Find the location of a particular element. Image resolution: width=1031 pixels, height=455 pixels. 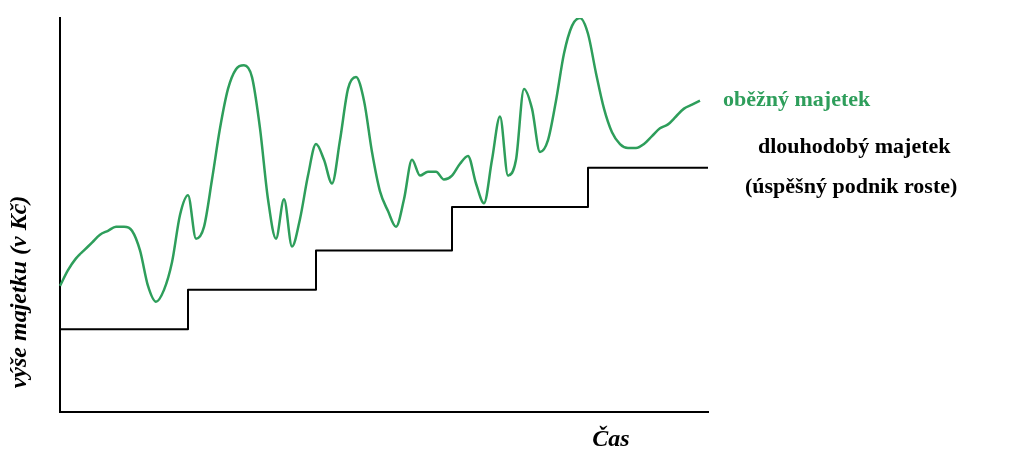

y-axis-title: výše majetku (v Kč) is located at coordinates (18, 292).